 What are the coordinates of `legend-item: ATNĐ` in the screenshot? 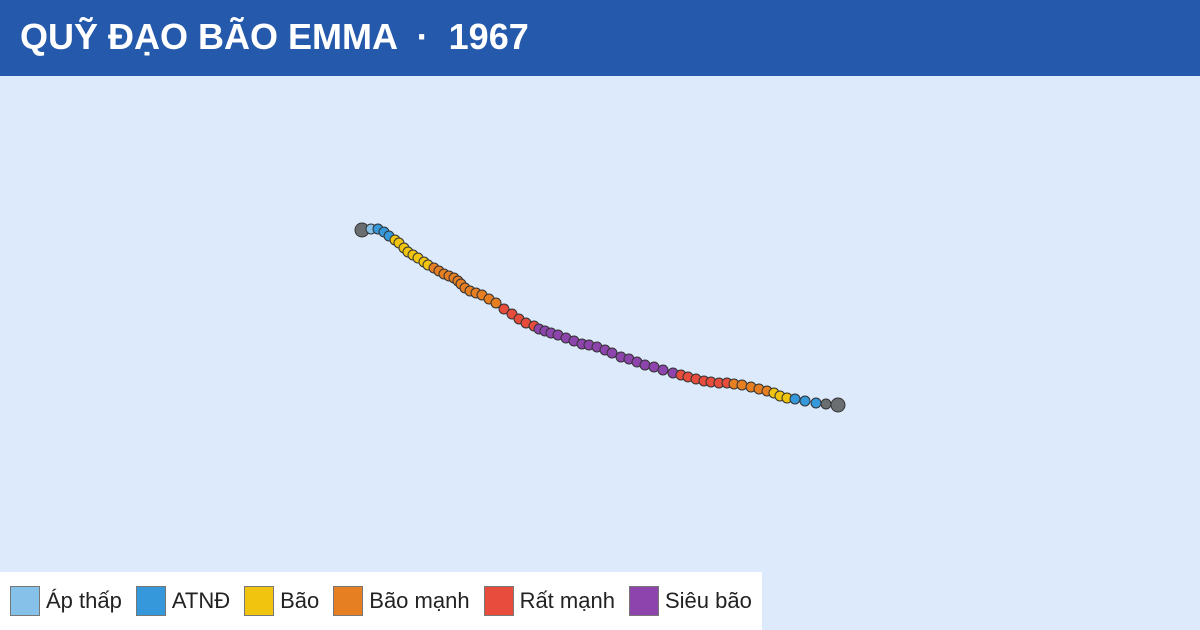 It's located at (183, 601).